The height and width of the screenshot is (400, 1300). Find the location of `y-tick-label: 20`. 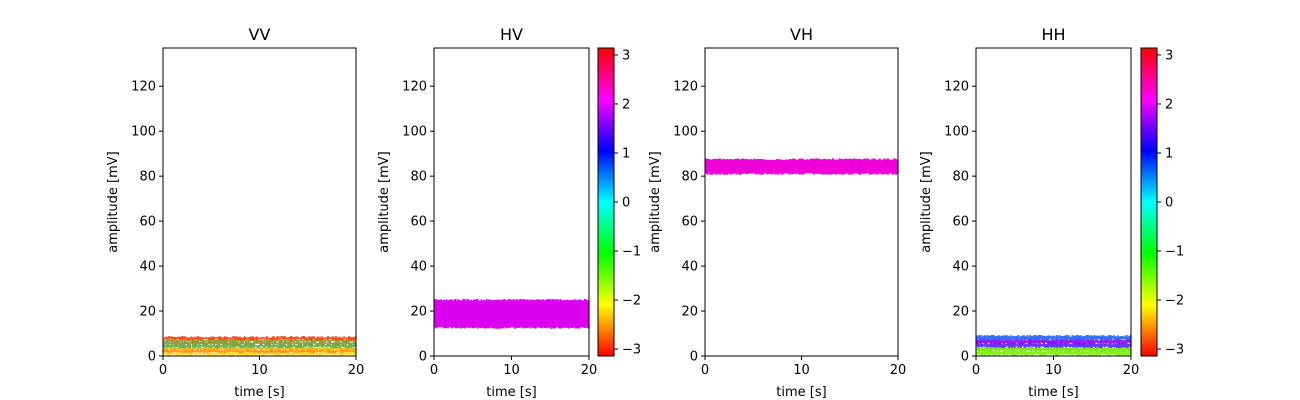

y-tick-label: 20 is located at coordinates (418, 312).